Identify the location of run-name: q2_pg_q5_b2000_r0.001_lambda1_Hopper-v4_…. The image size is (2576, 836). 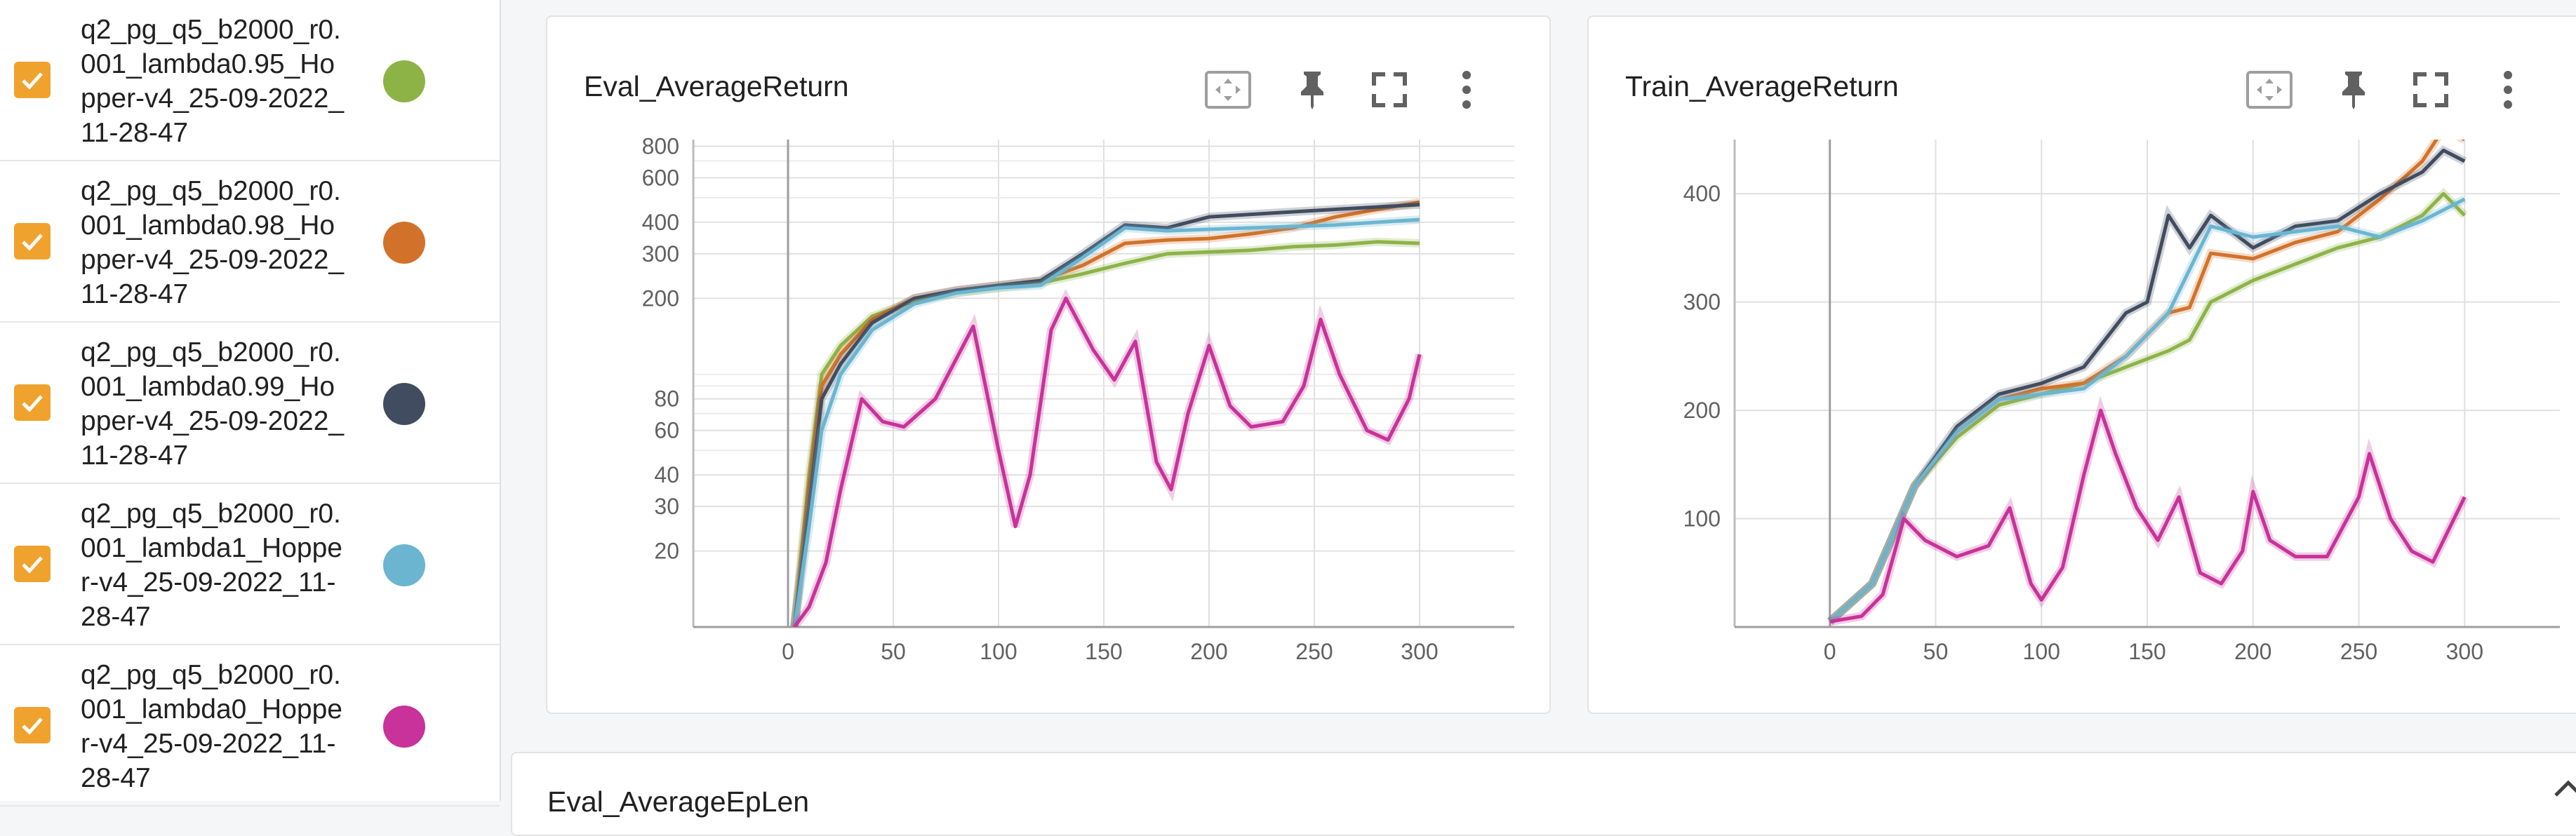
(211, 565).